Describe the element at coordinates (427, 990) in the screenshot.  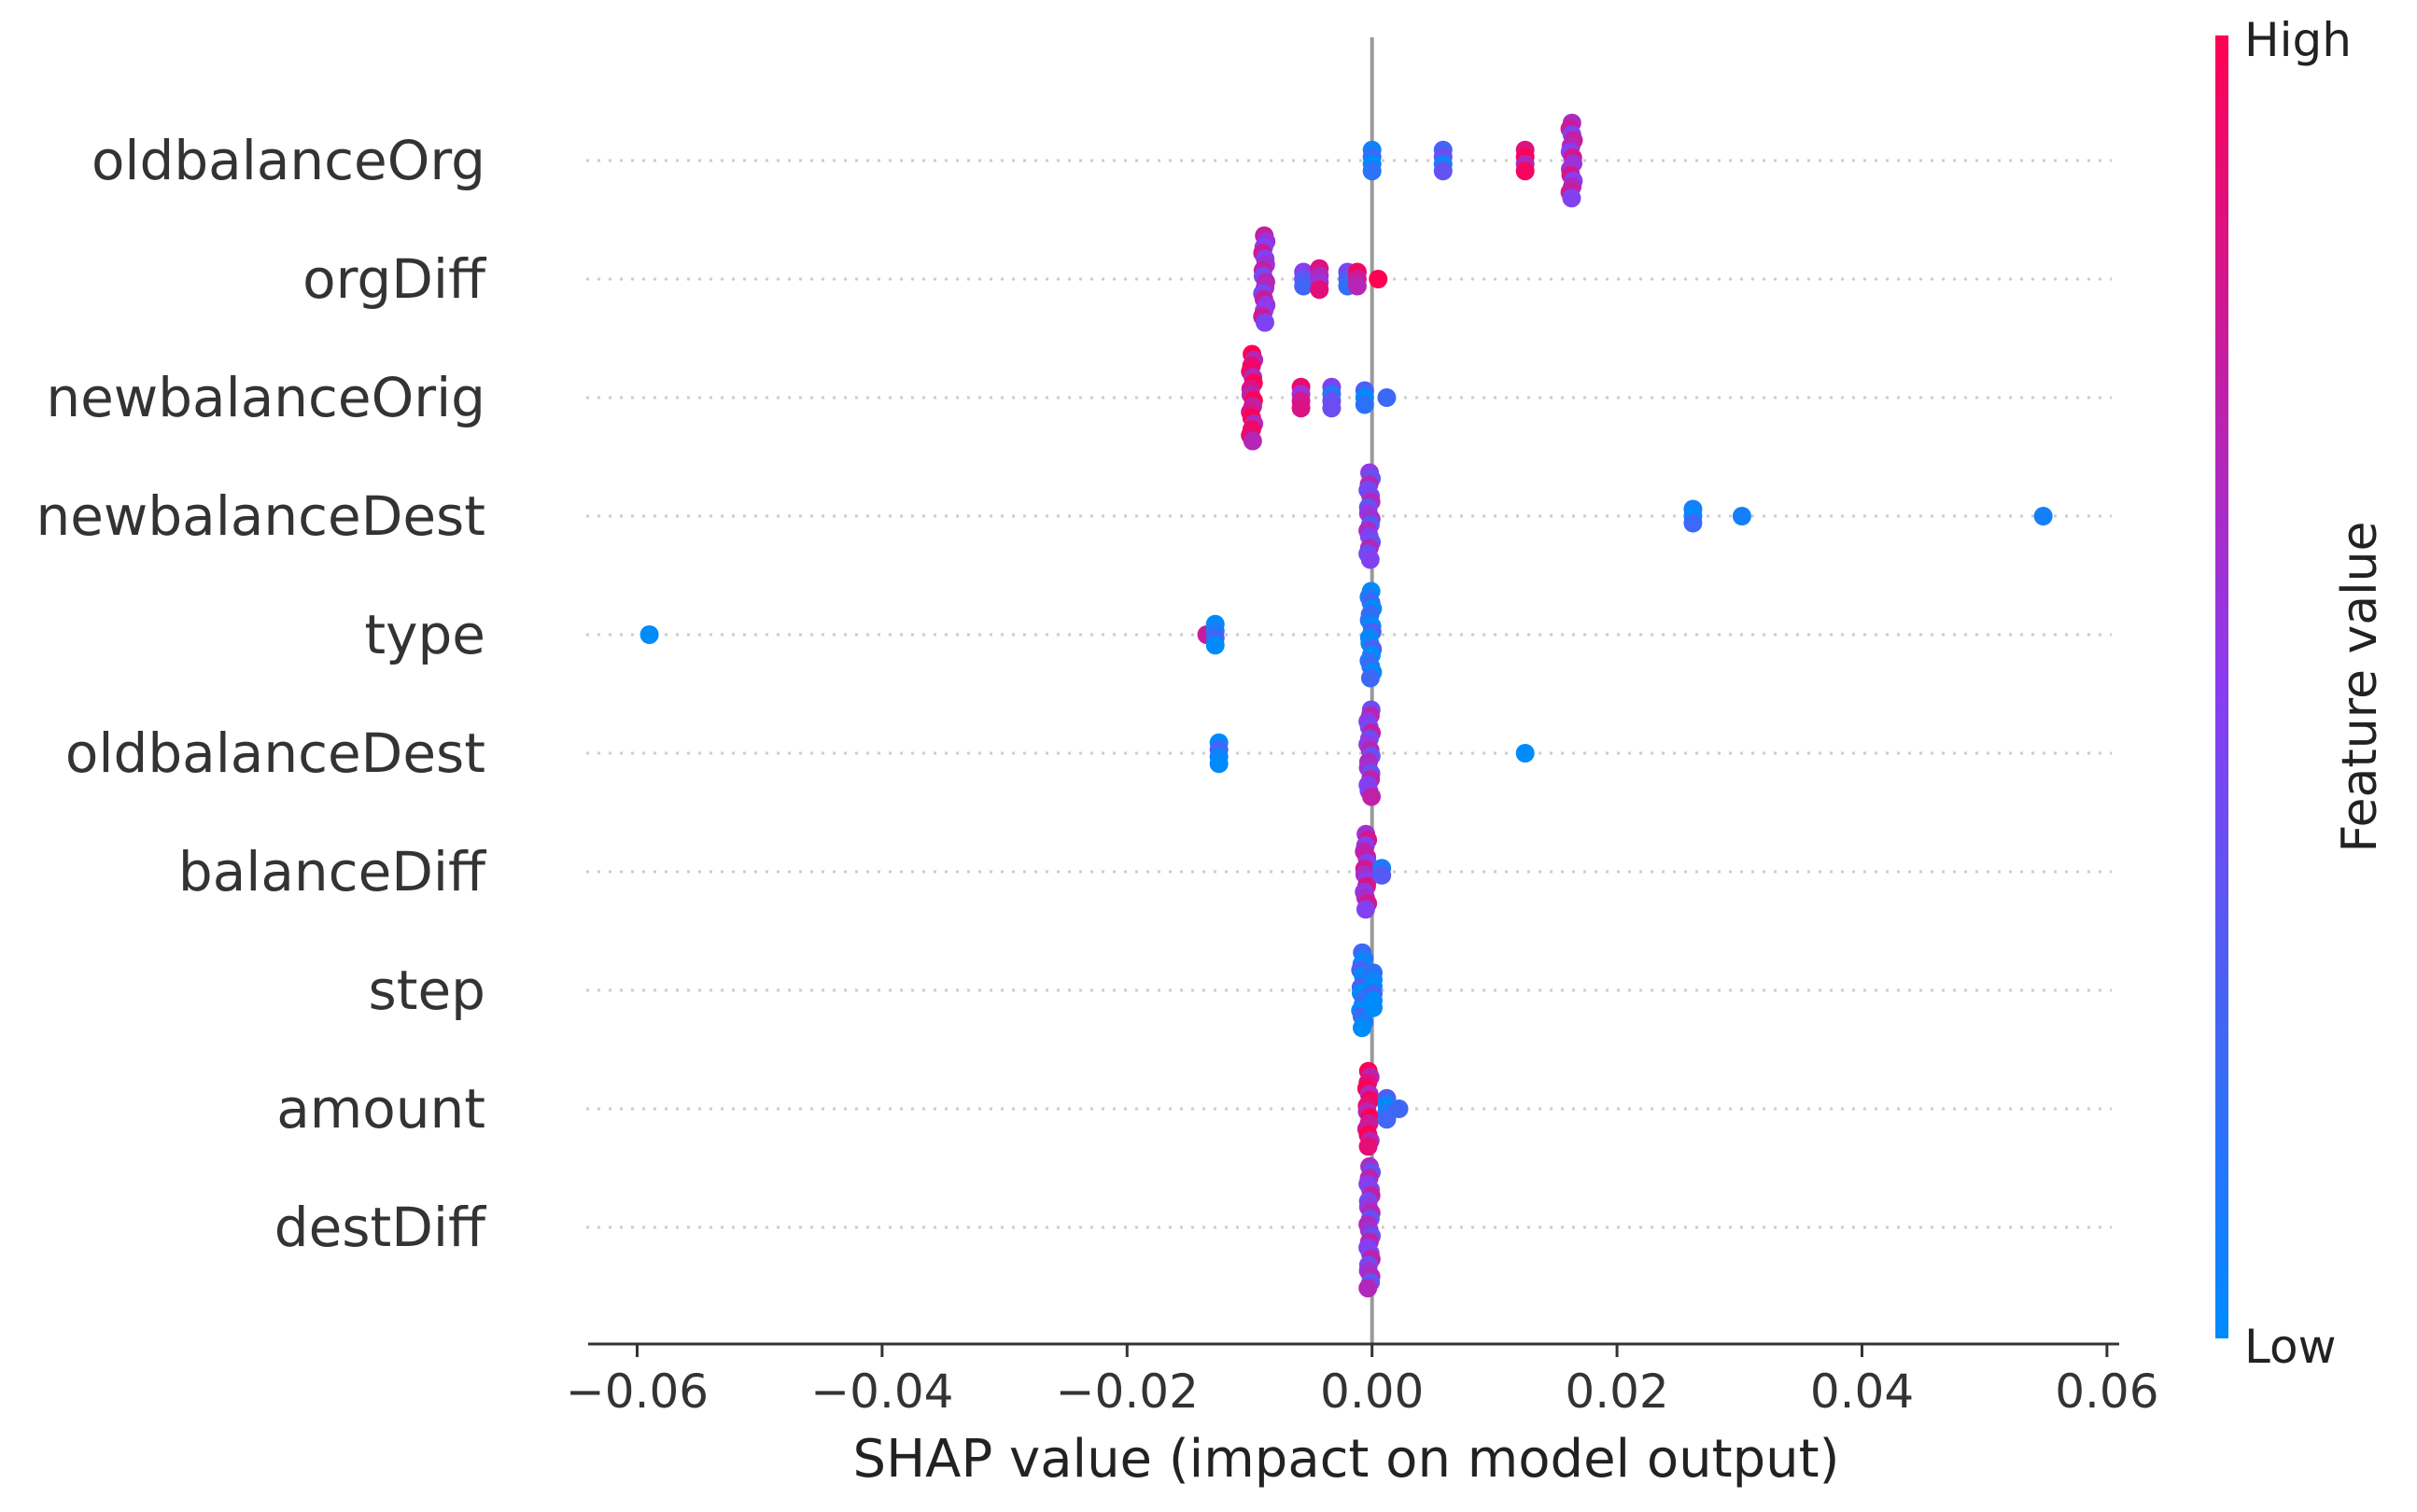
I see `feature-label-step: step` at that location.